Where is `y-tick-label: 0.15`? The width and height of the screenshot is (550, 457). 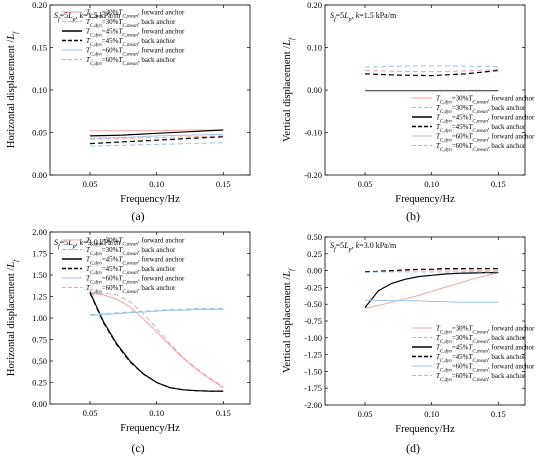 y-tick-label: 0.15 is located at coordinates (39, 48).